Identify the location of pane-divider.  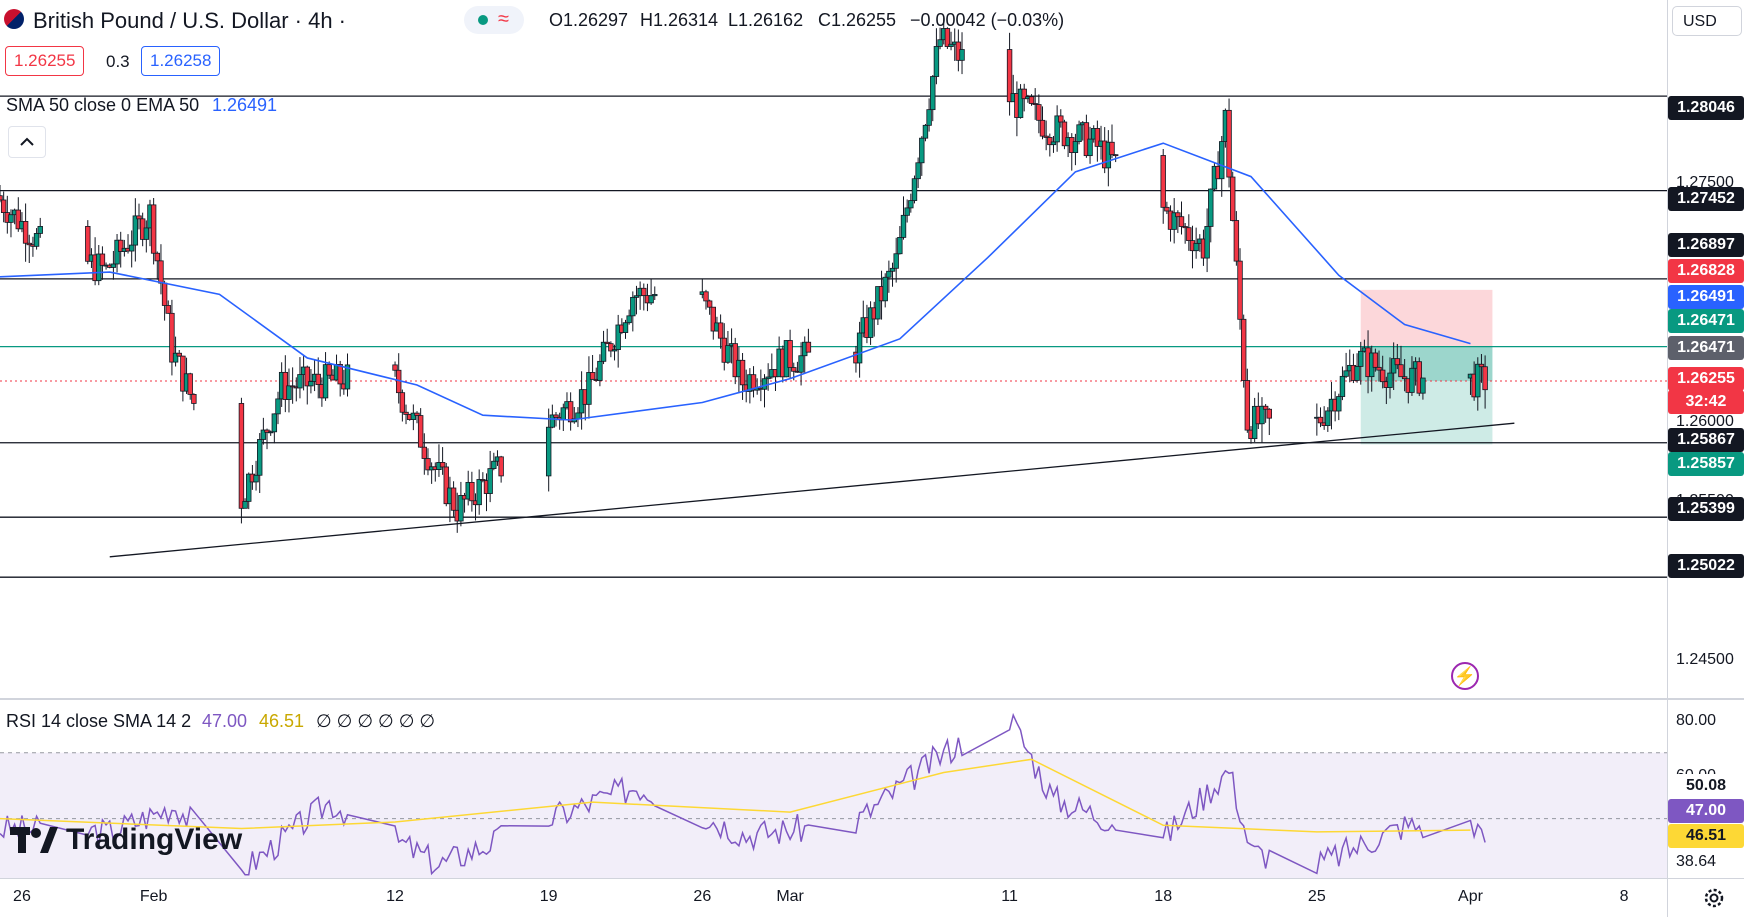
(872, 699).